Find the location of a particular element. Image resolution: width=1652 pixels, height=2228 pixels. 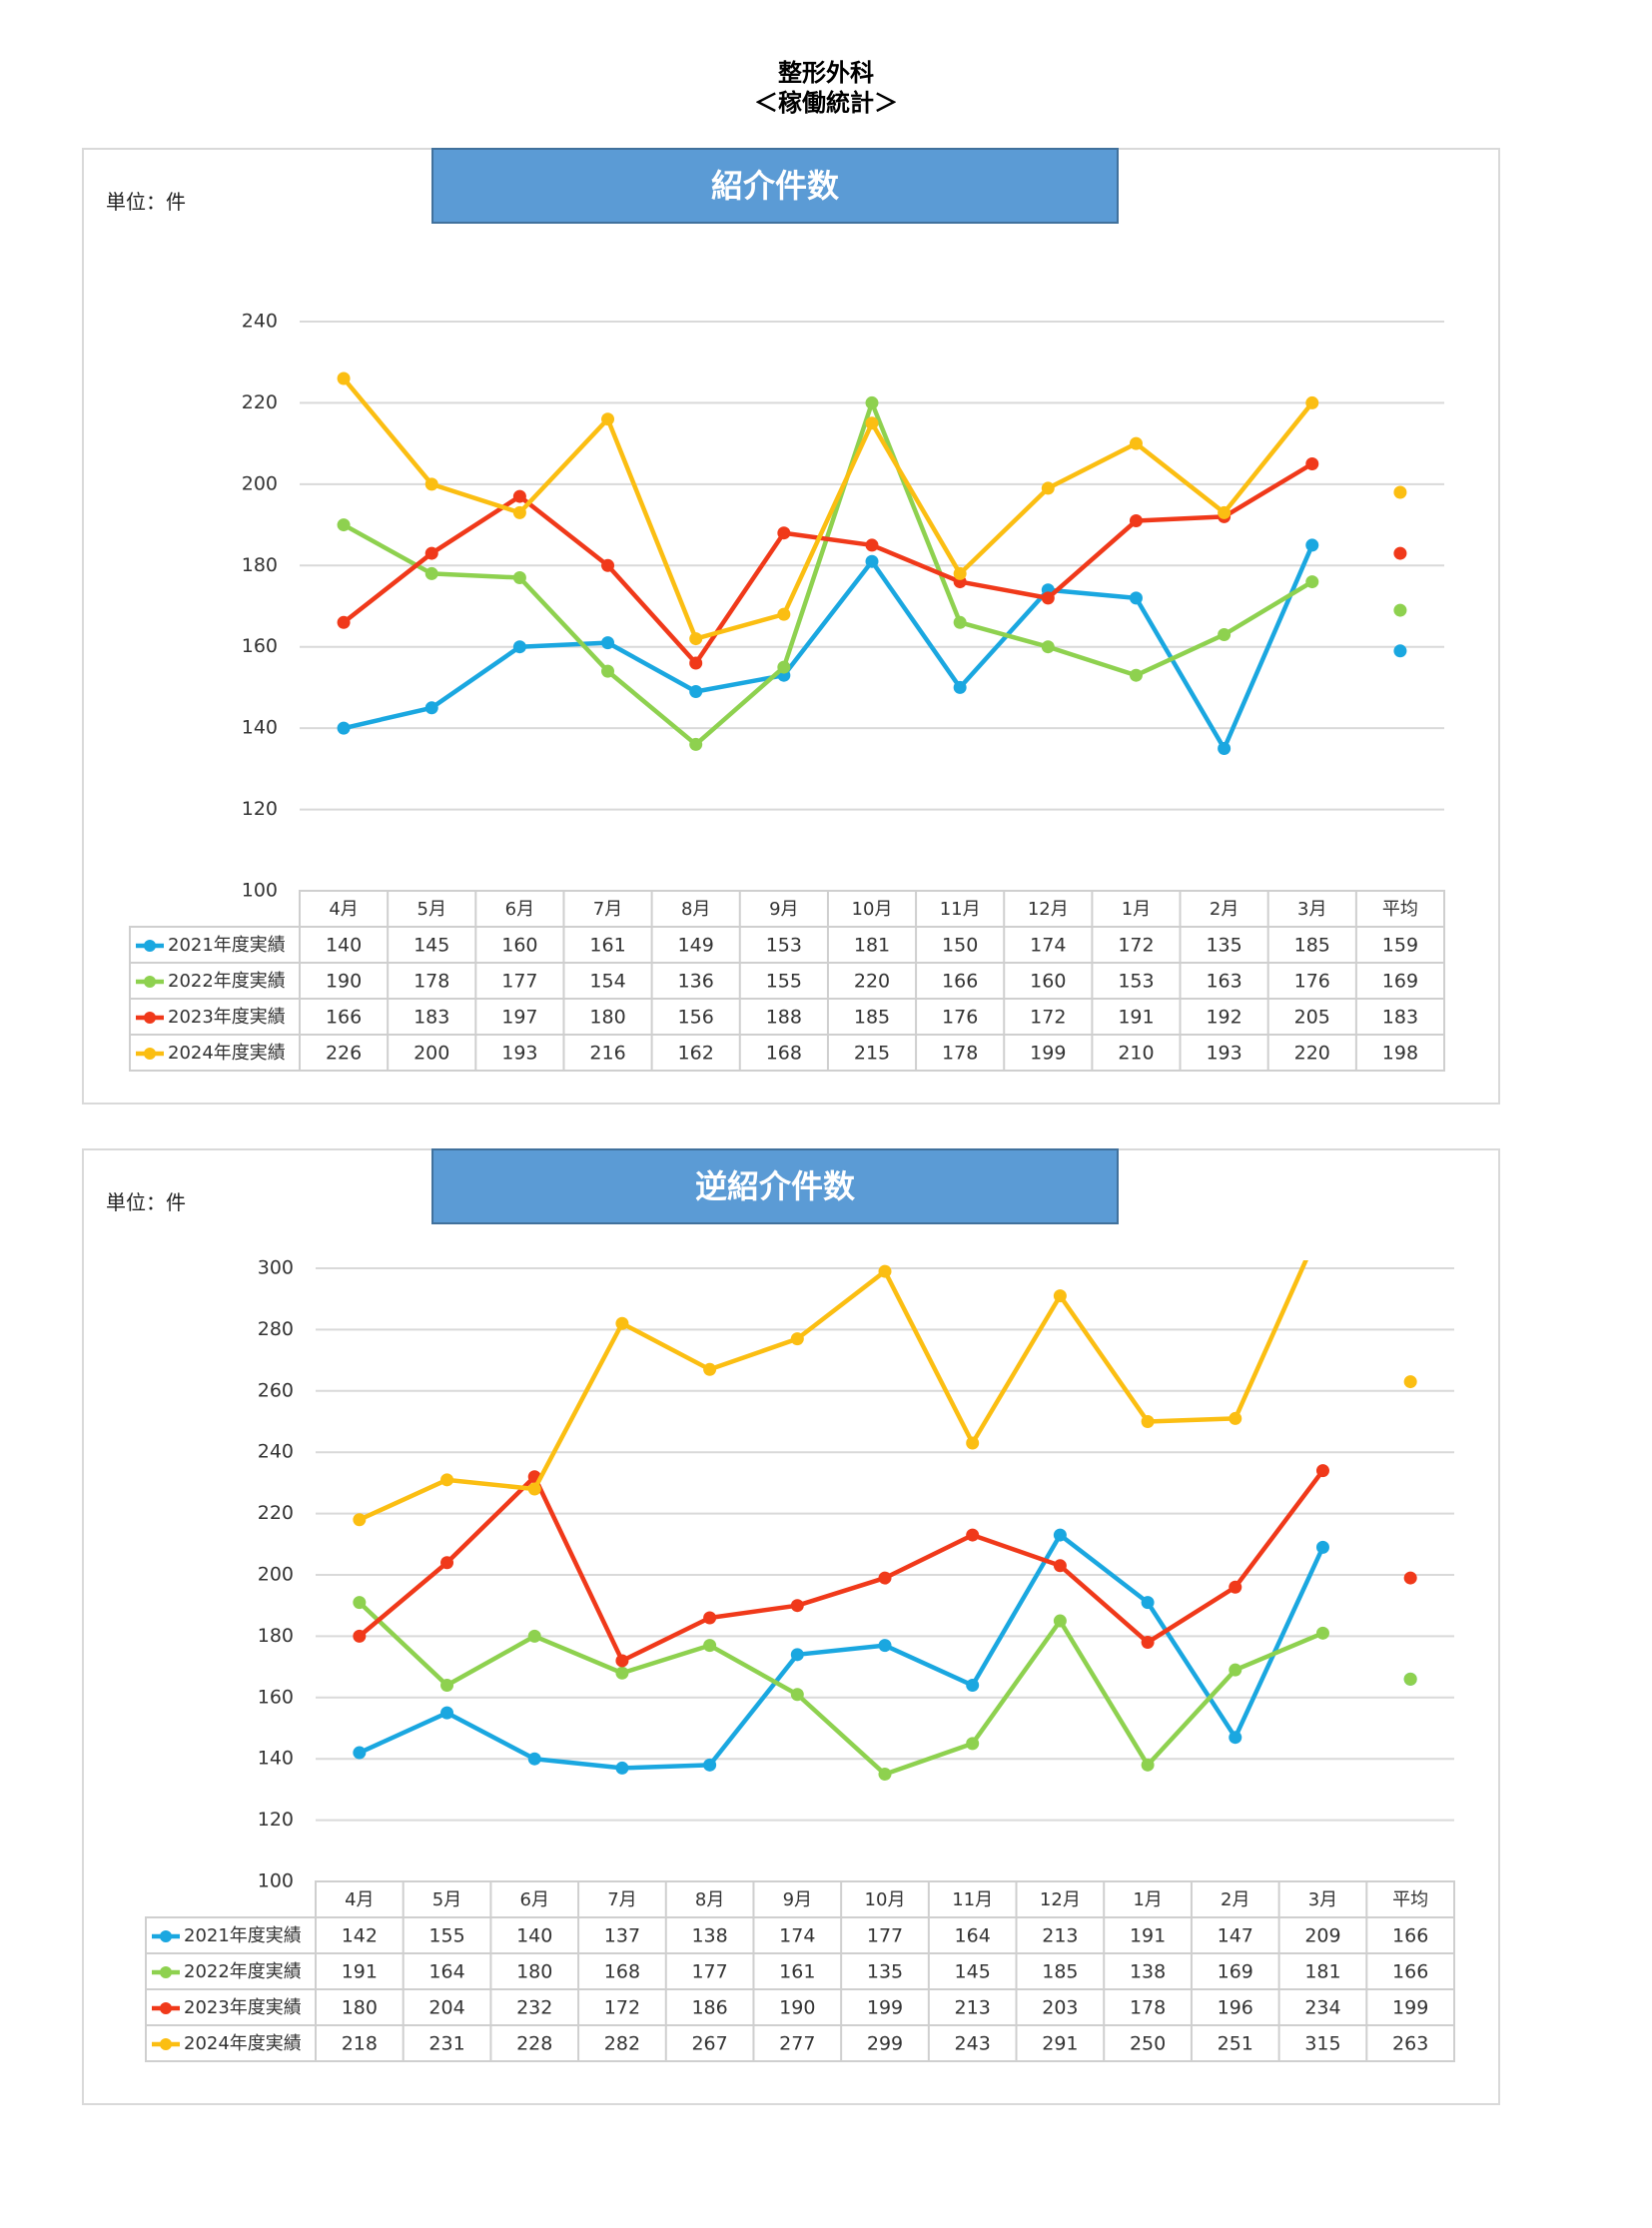

y-tick-label: 240 is located at coordinates (260, 322).